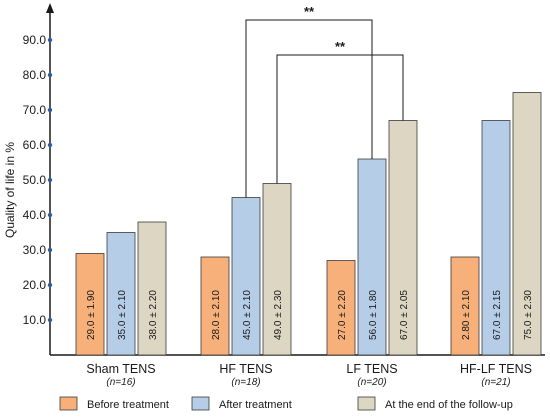 The image size is (550, 420). Describe the element at coordinates (120, 369) in the screenshot. I see `category-label: Sham TENS` at that location.